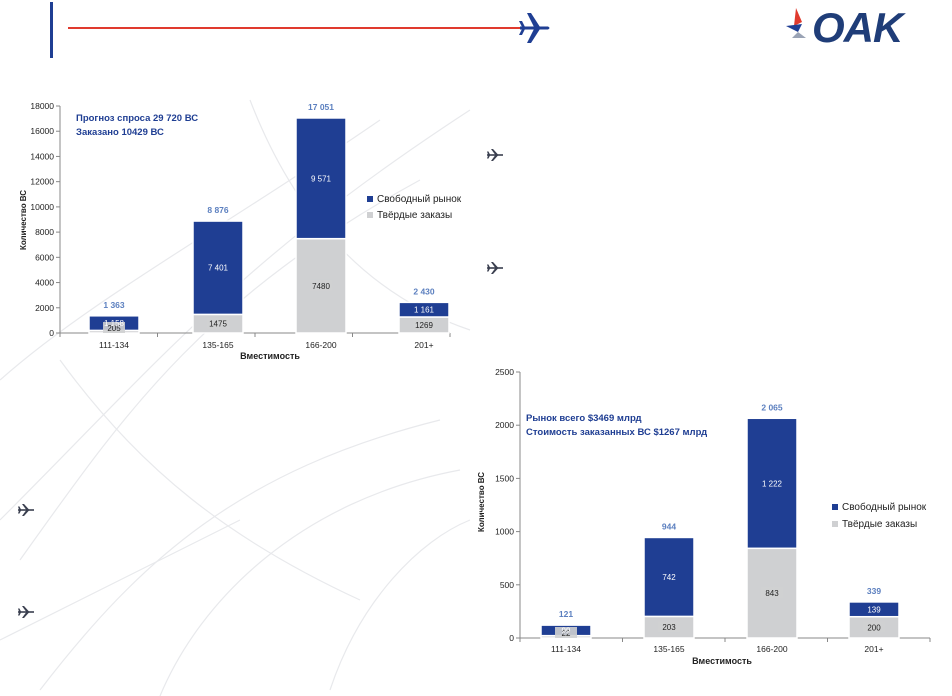 Image resolution: width=952 pixels, height=696 pixels. Describe the element at coordinates (428, 30) in the screenshot. I see `slide-header` at that location.